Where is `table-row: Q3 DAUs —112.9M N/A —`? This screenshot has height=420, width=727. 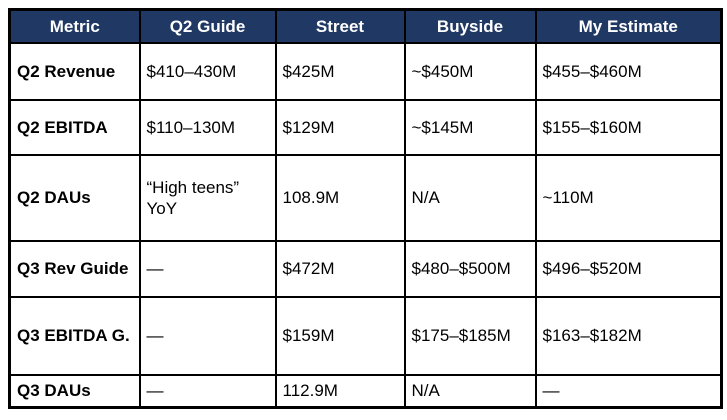
table-row: Q3 DAUs —112.9M N/A — is located at coordinates (365, 391).